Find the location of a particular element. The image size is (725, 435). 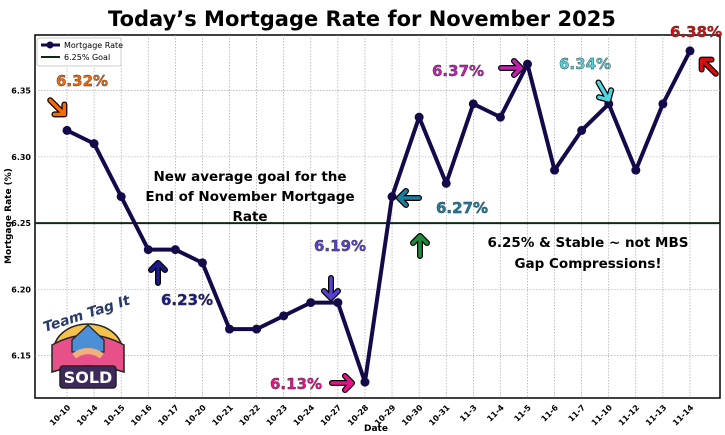

x-tick-label: 11-10 is located at coordinates (602, 415).